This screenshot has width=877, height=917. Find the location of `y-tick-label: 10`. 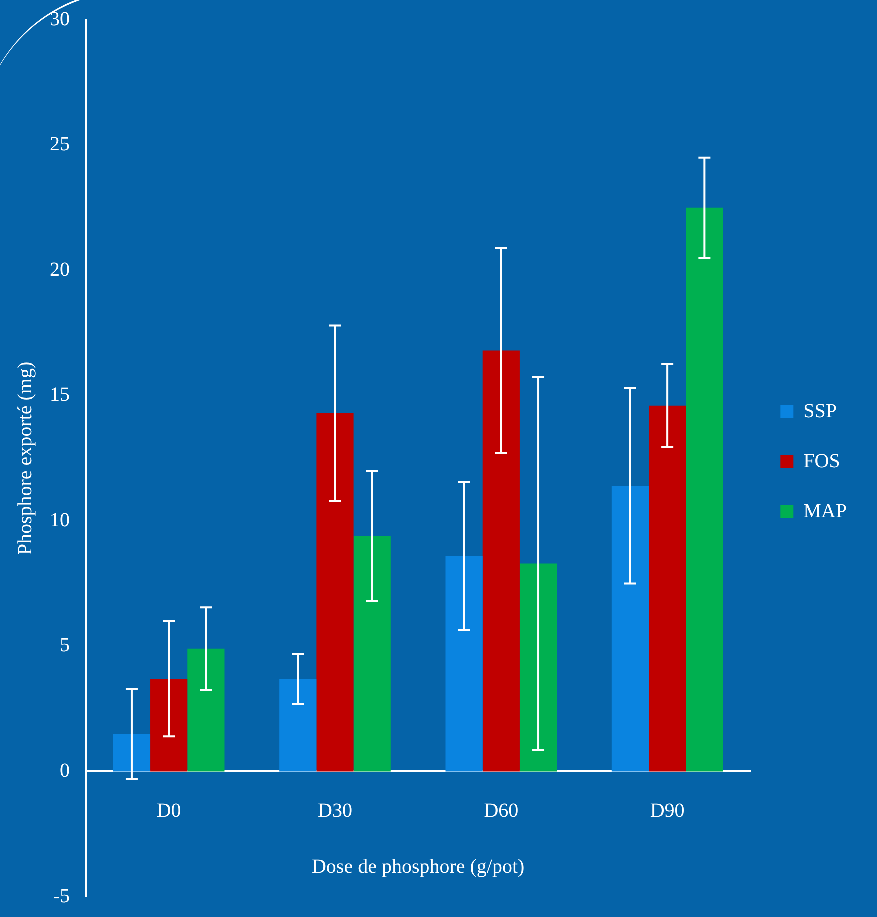

y-tick-label: 10 is located at coordinates (60, 520).